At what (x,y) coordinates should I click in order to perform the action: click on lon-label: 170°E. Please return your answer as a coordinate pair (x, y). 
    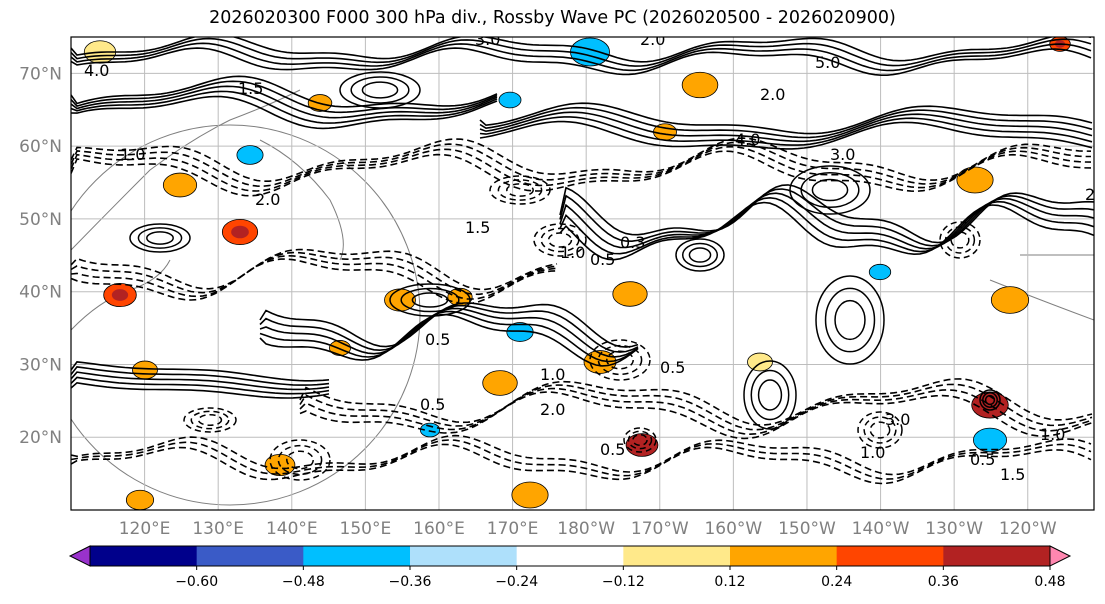
    Looking at the image, I should click on (513, 529).